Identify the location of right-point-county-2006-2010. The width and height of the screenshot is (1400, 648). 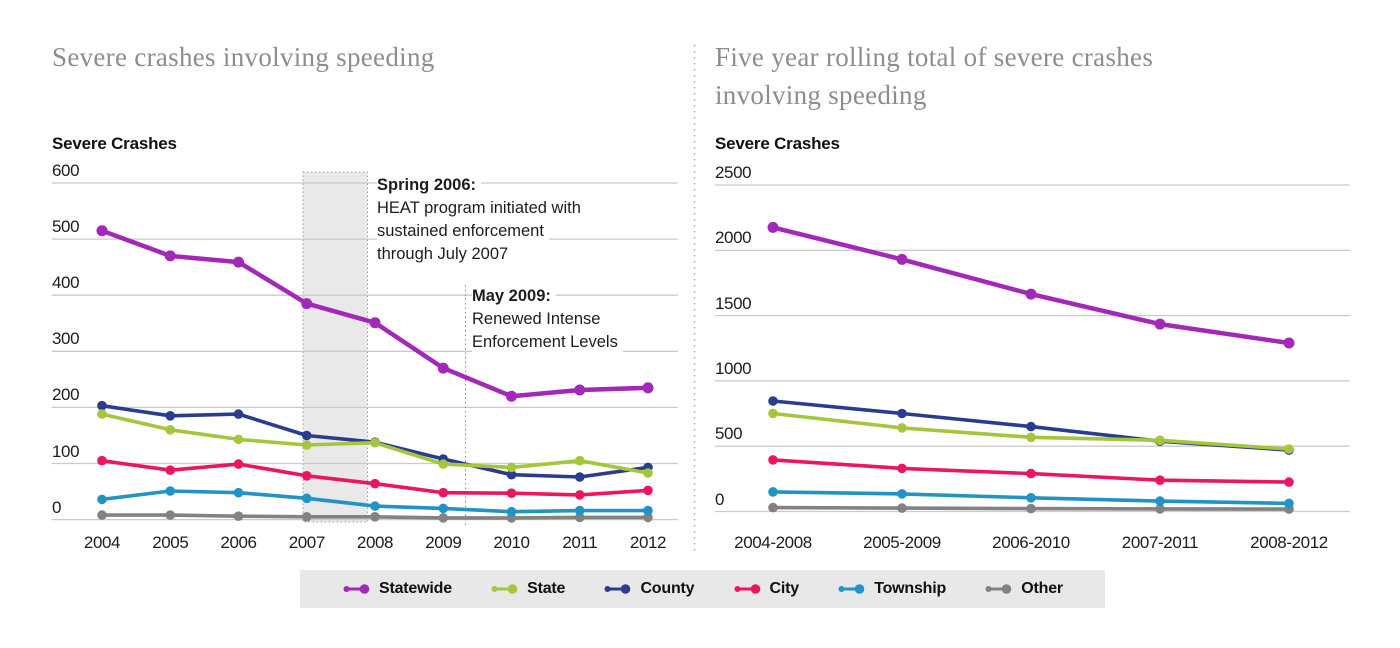
(1031, 426).